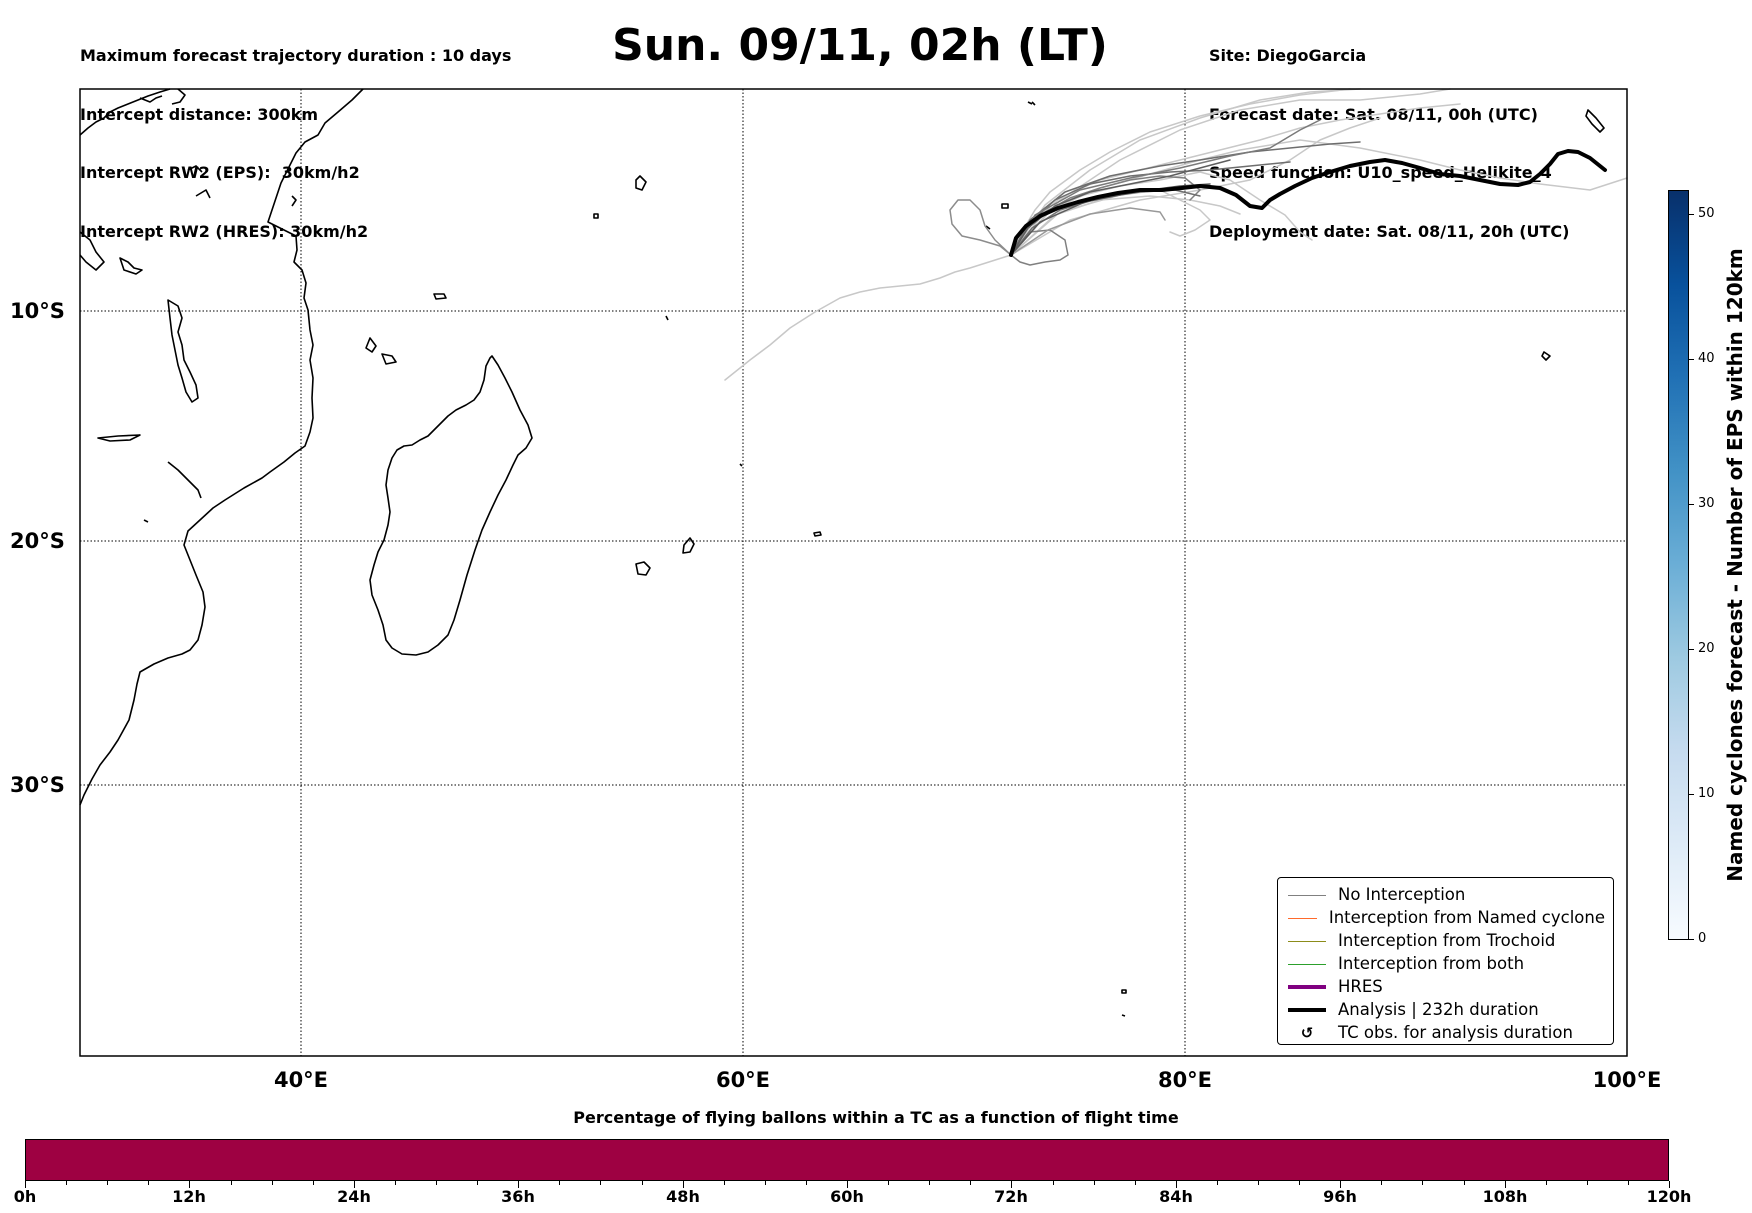 The width and height of the screenshot is (1752, 1213). I want to click on legend-item-named-cyclone: Interception from Named cyclone, so click(1445, 917).